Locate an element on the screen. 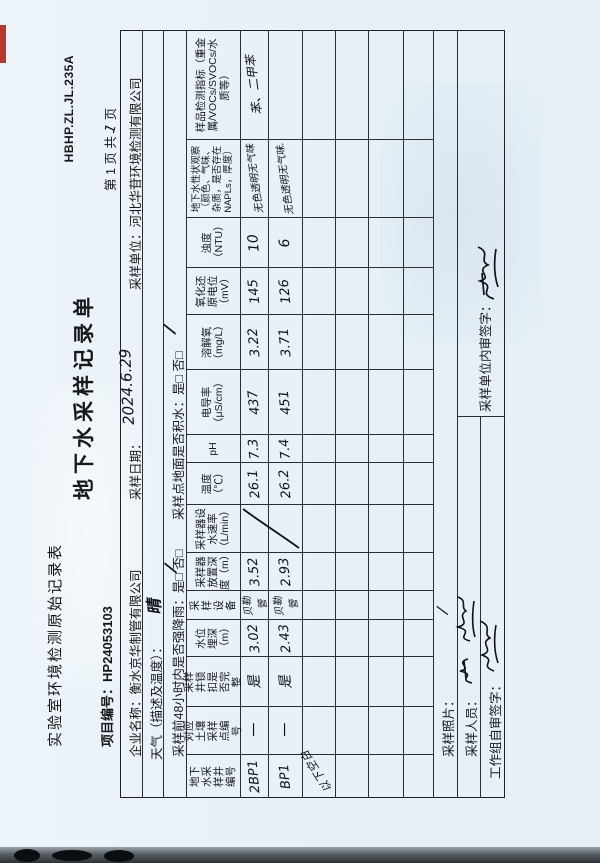 The width and height of the screenshot is (600, 863). org-line: 采样单位：河北华苷环境检测有限公司 is located at coordinates (134, 183).